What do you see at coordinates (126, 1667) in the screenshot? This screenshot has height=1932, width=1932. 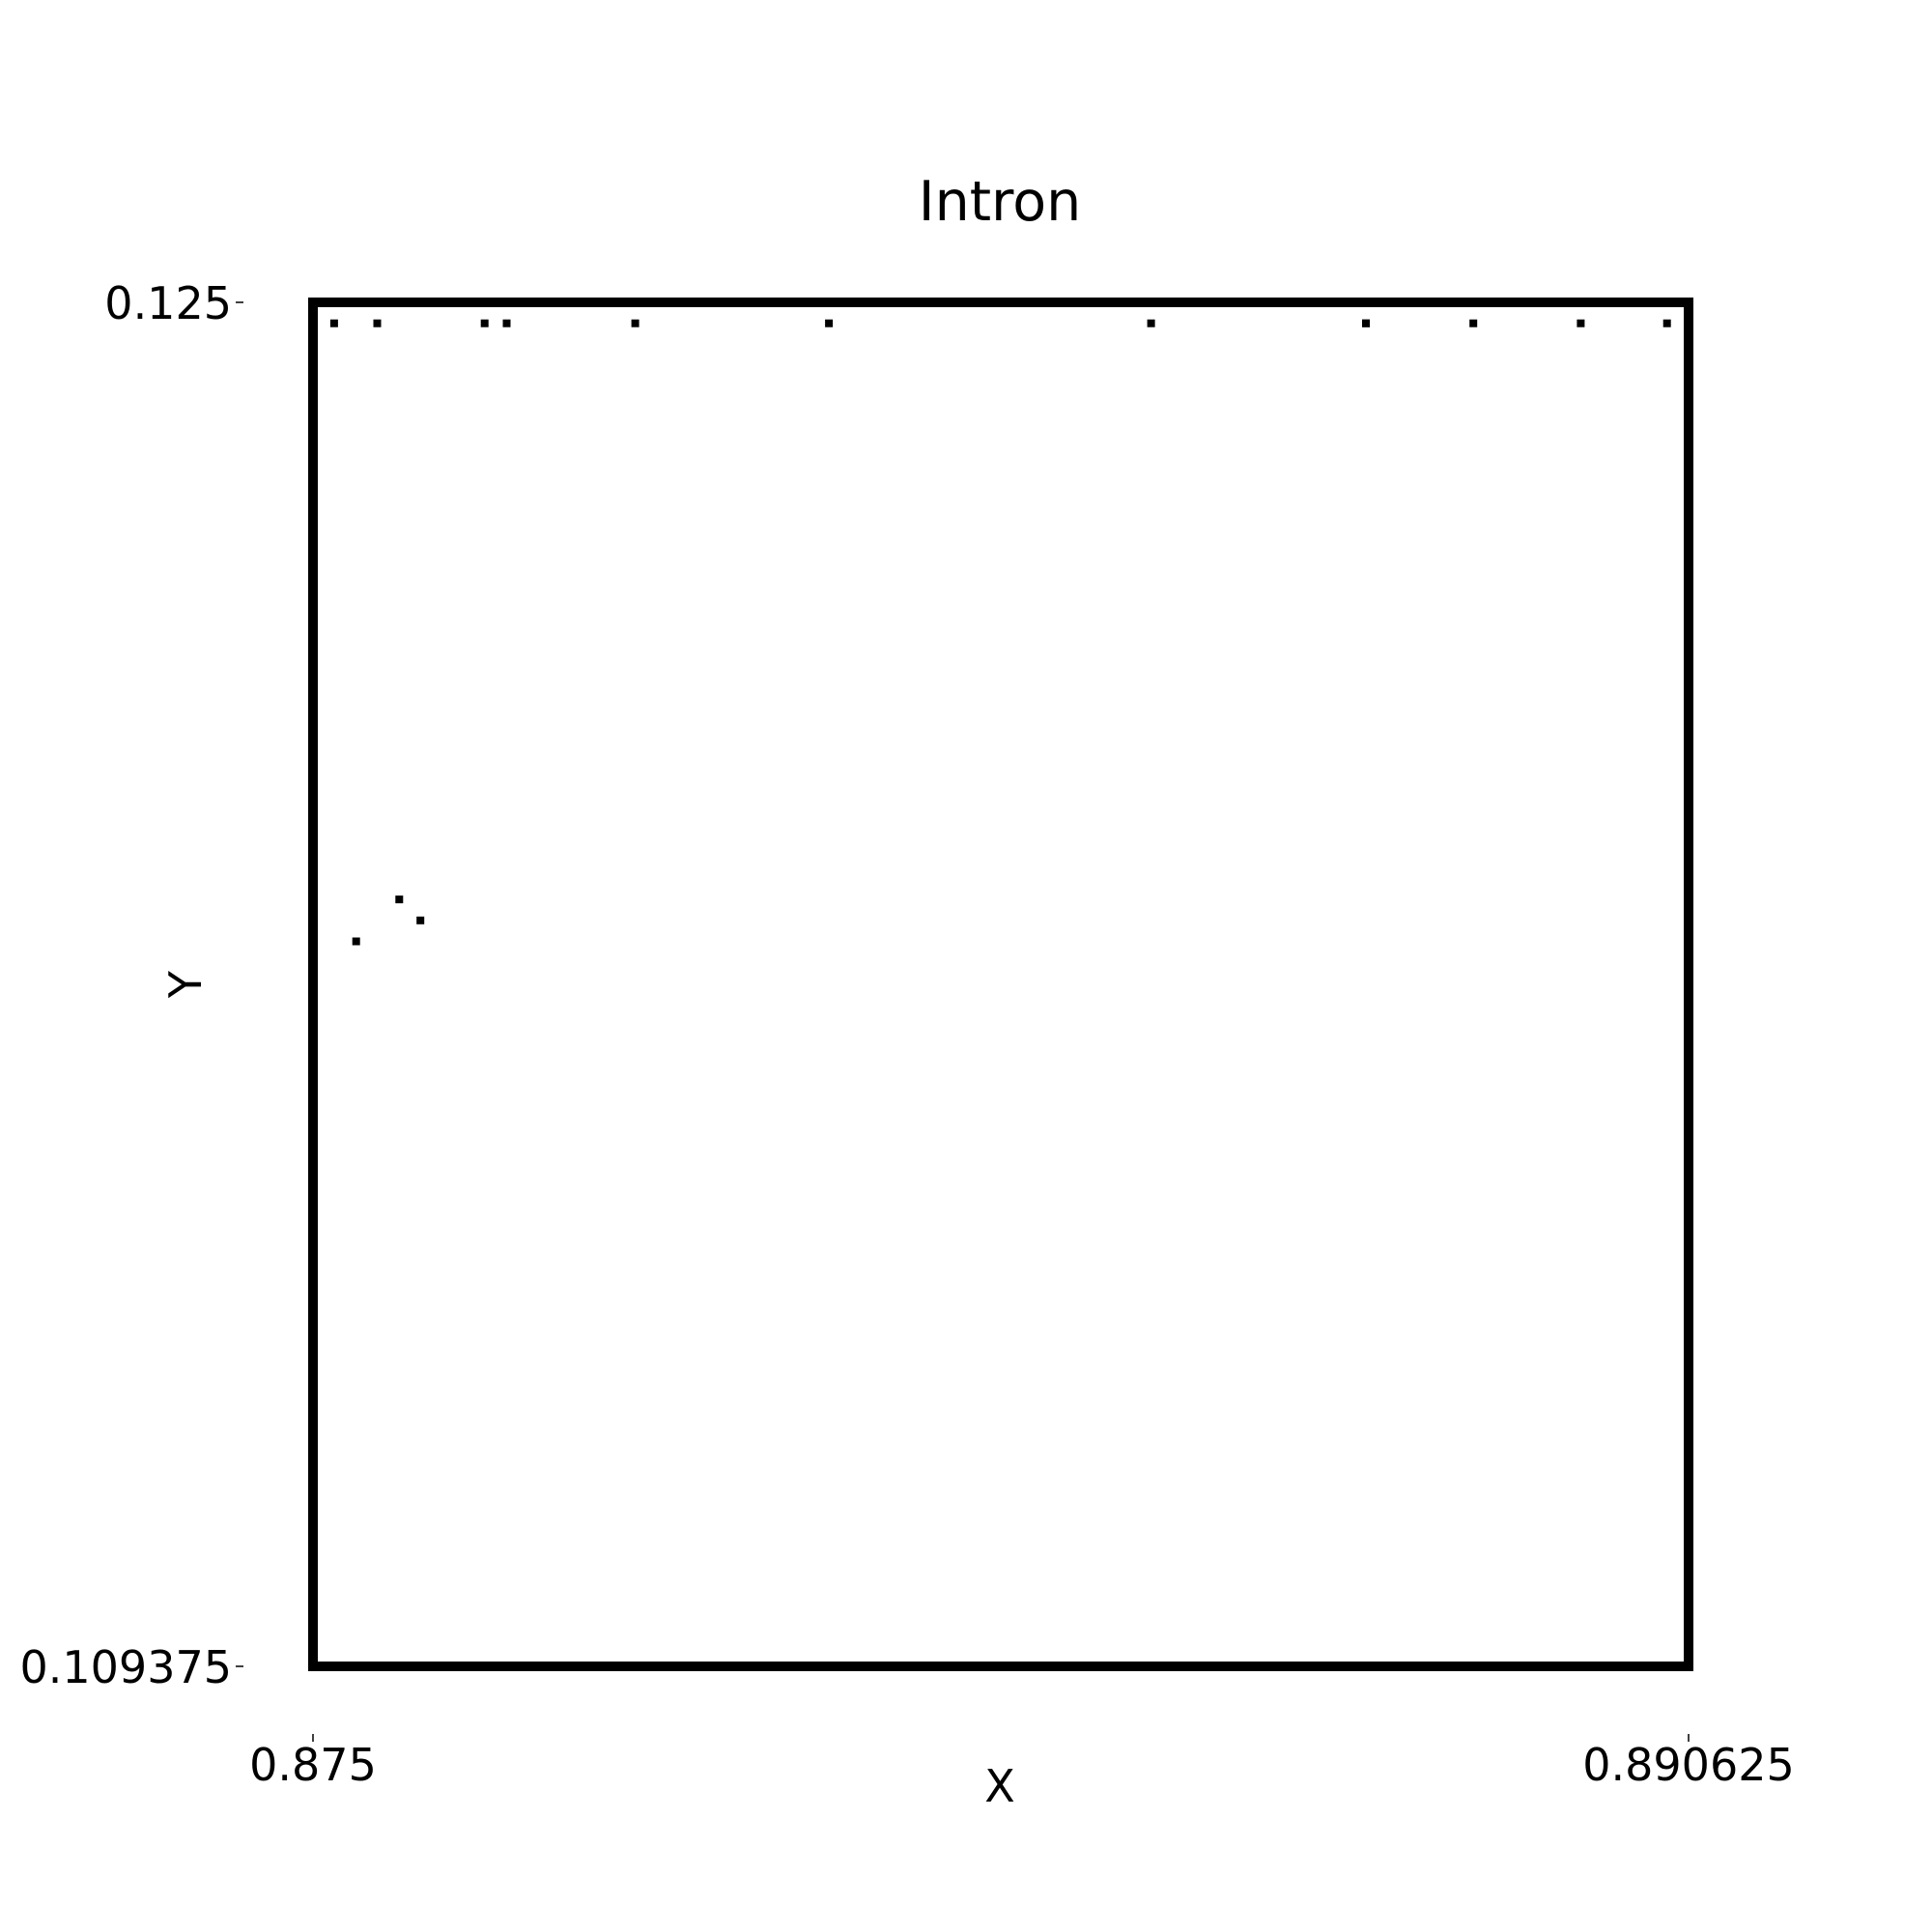 I see `y-tick-label-bottom: 0.109375` at bounding box center [126, 1667].